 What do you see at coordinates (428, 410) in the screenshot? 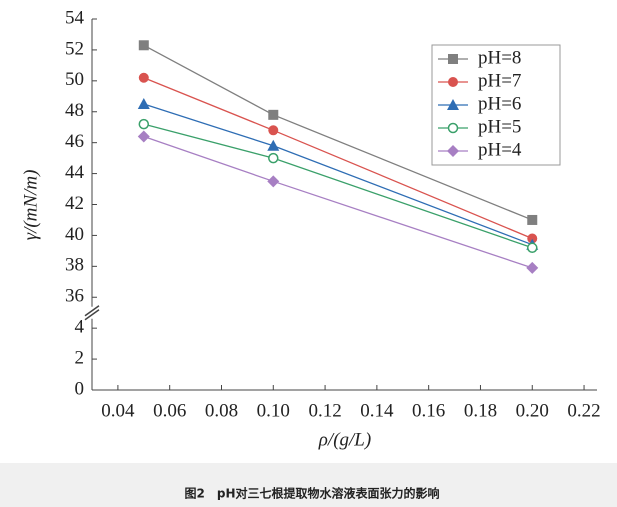
I see `x-tick-label: 0.16` at bounding box center [428, 410].